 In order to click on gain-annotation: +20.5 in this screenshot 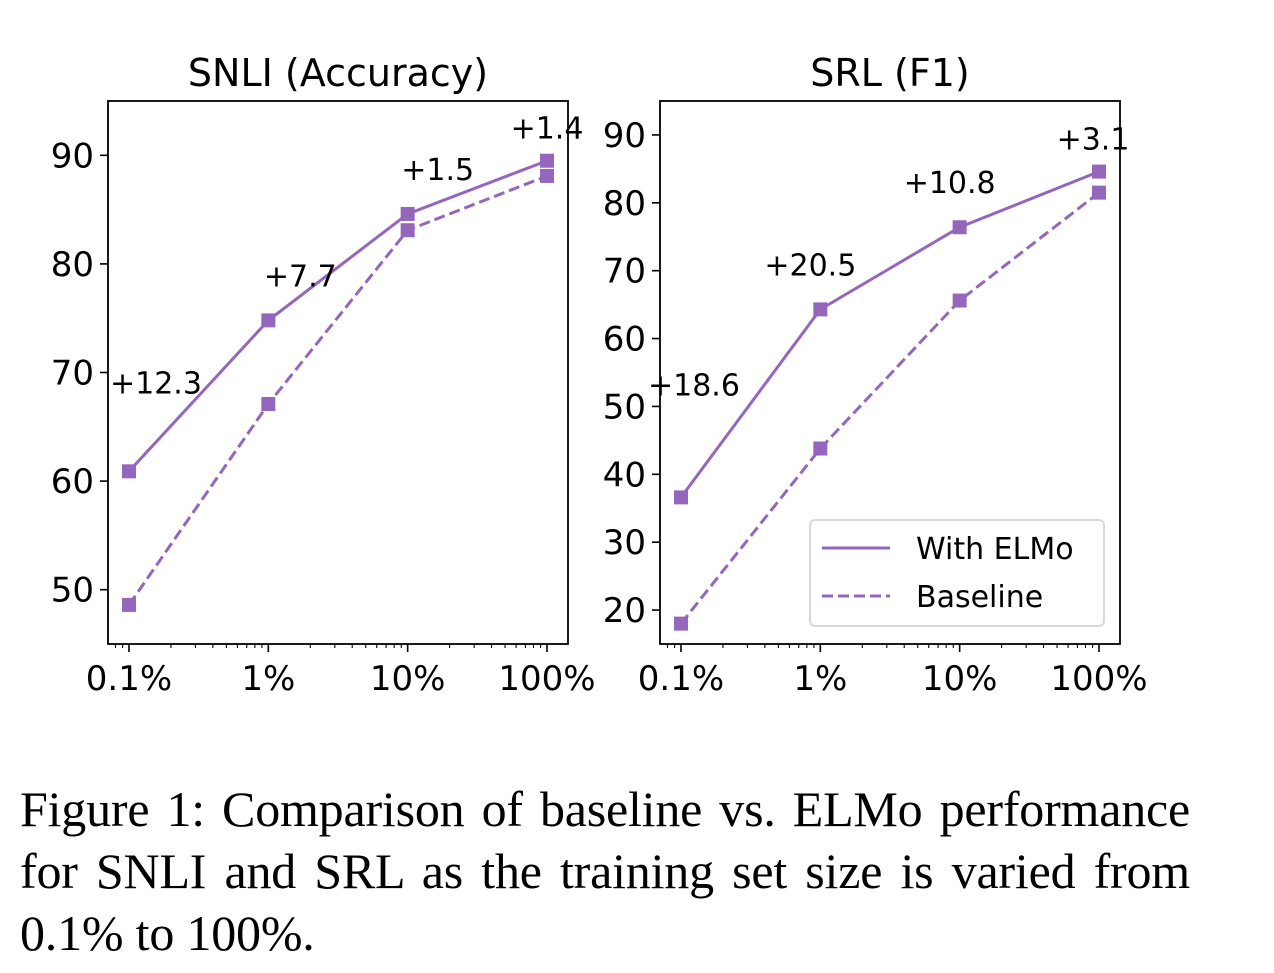, I will do `click(810, 265)`.